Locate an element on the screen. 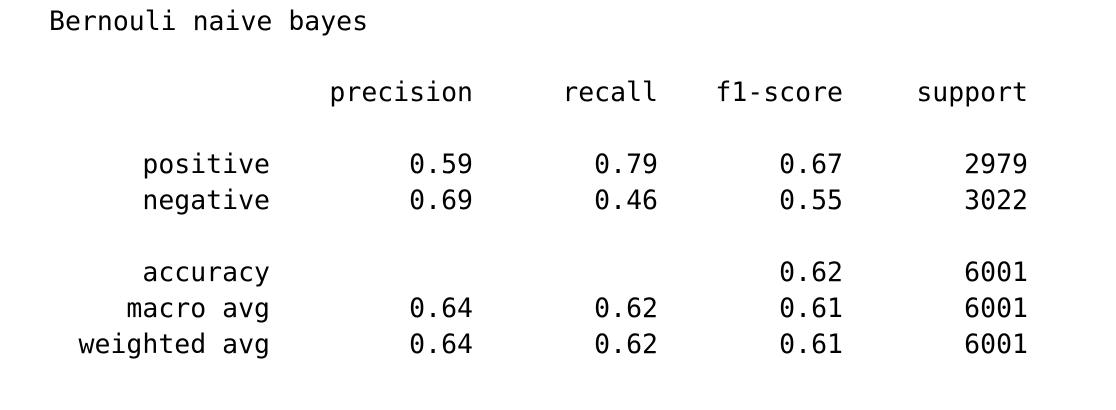 This screenshot has width=1116, height=410. f1-score-value: 0.62 is located at coordinates (811, 272).